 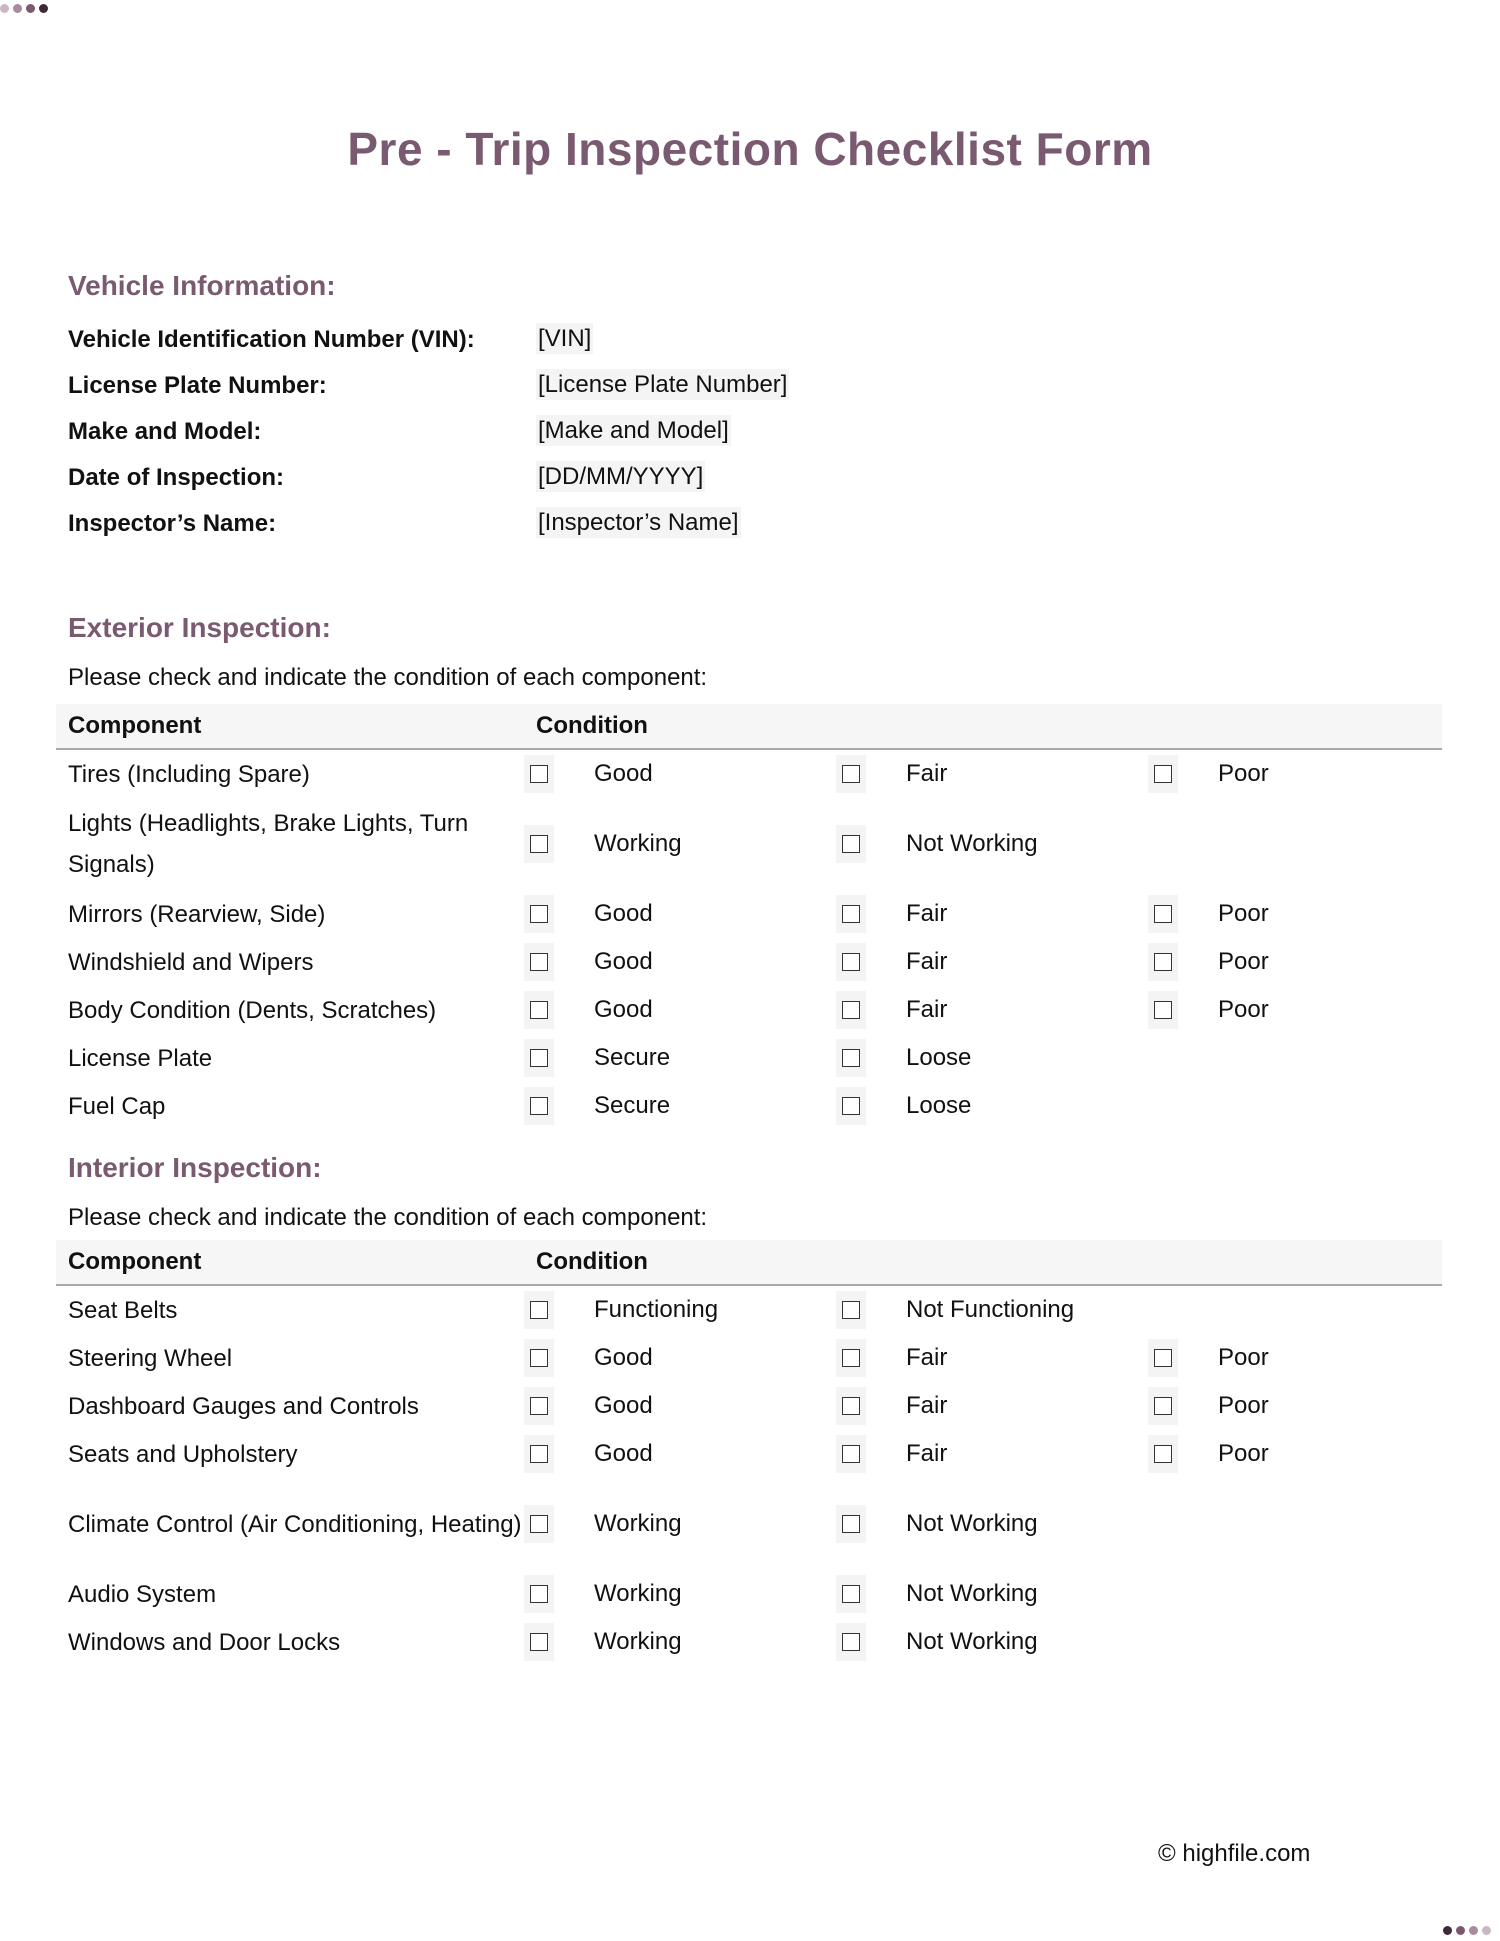 I want to click on field-value: [DD/MM/YYYY], so click(x=621, y=476).